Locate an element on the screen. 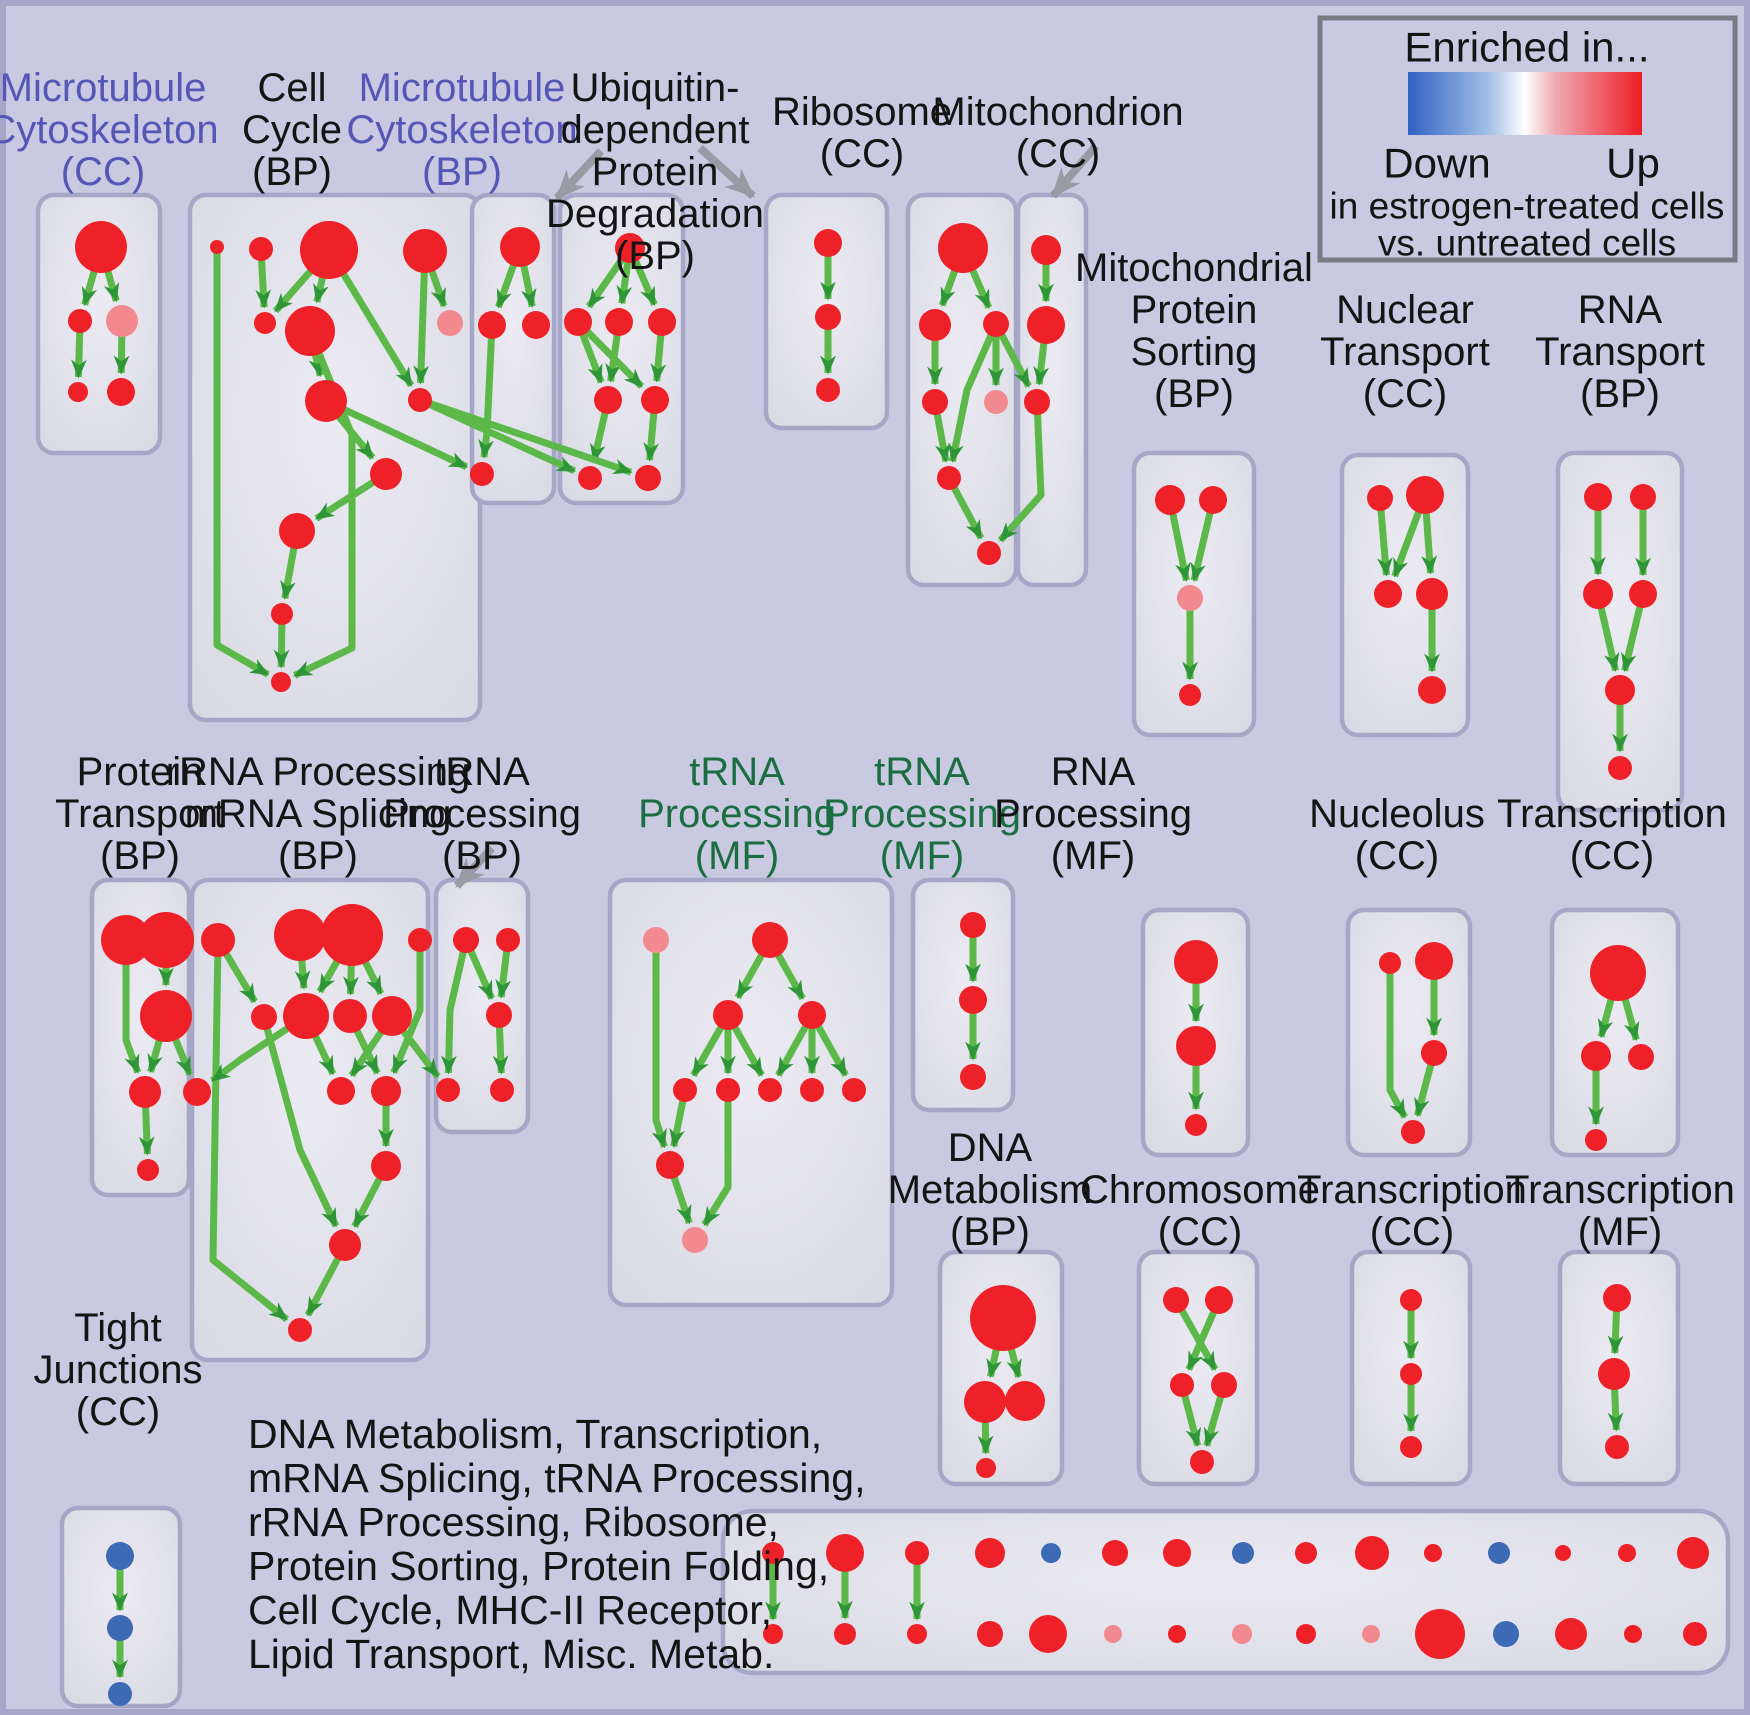  cluster-label-microtubule-cytoskeleton-cc: (CC) is located at coordinates (103, 172).